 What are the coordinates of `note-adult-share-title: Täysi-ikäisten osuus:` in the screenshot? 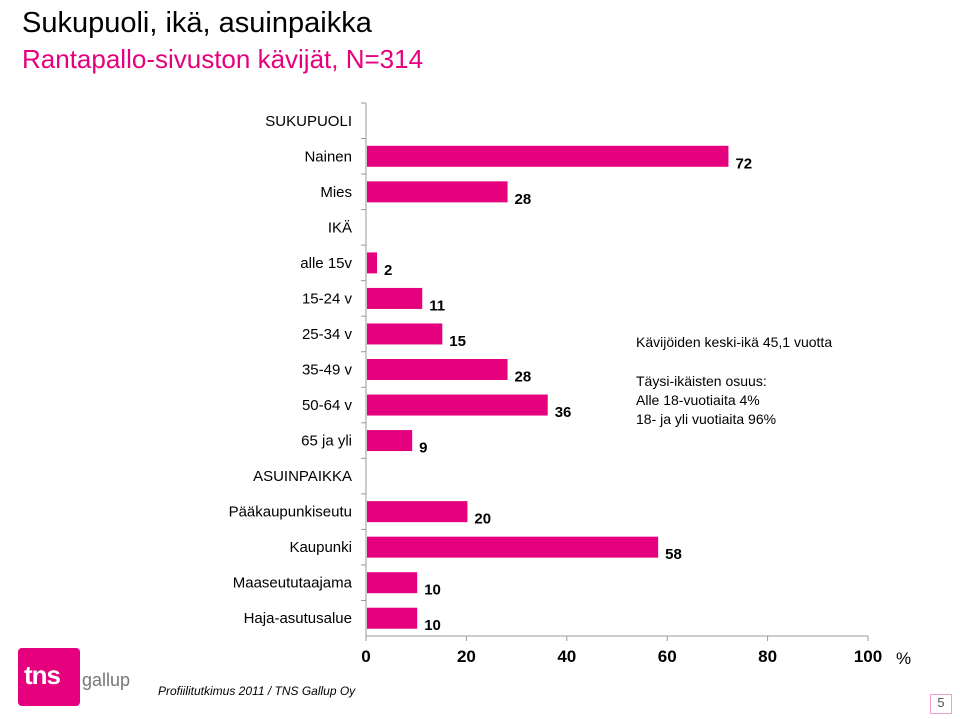 It's located at (701, 381).